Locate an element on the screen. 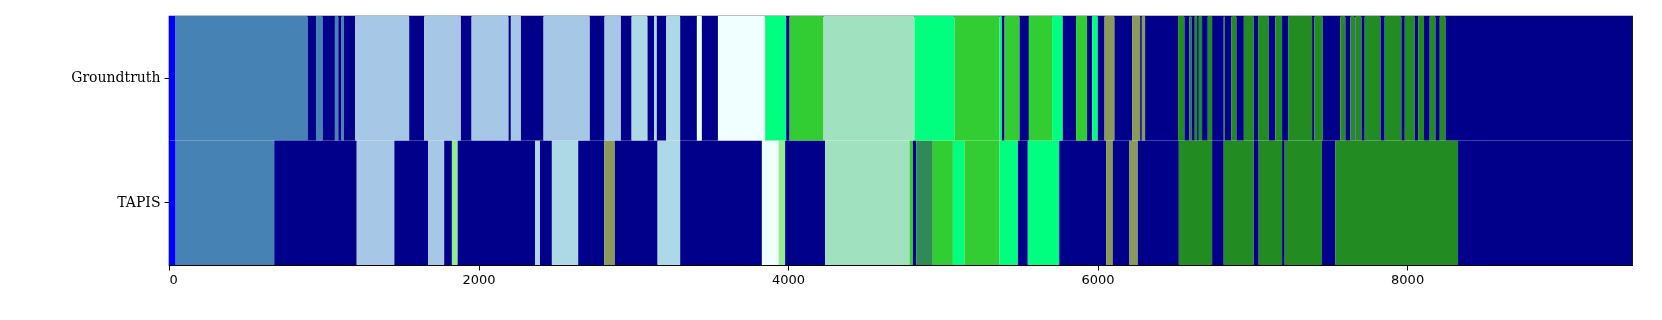  y-tick-label: Groundtruth is located at coordinates (116, 77).